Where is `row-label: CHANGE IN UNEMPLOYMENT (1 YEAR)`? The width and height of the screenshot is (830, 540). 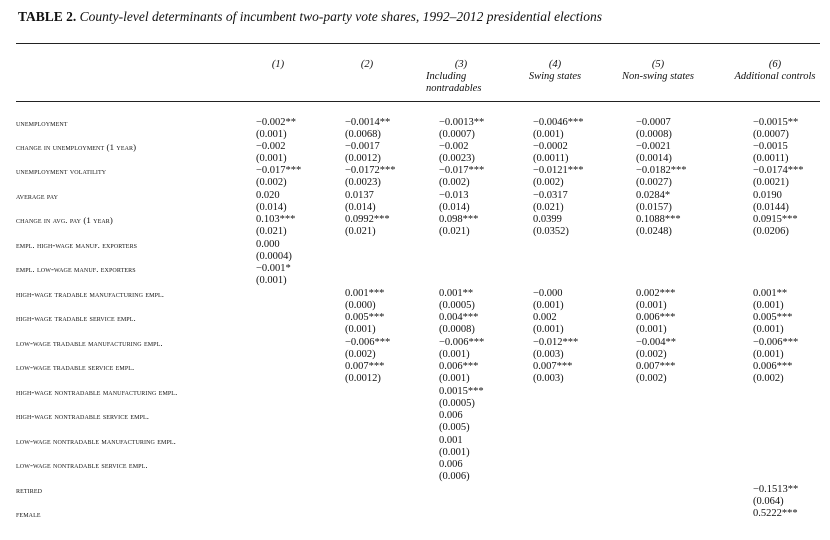
row-label: CHANGE IN UNEMPLOYMENT (1 YEAR) is located at coordinates (76, 147).